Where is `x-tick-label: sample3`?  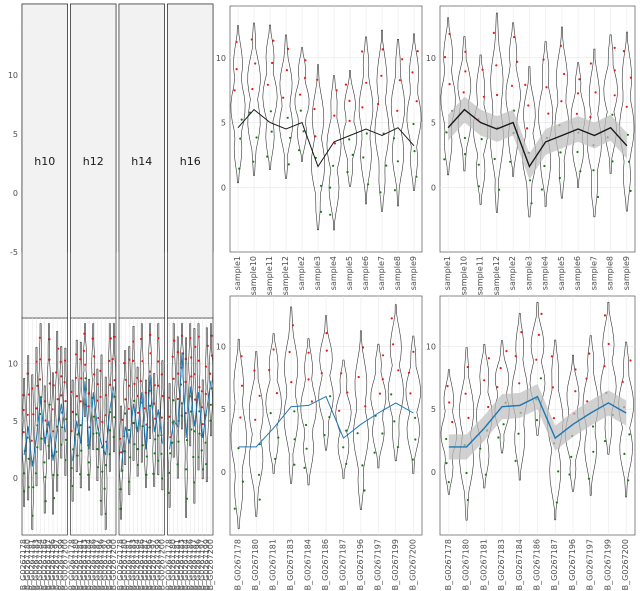
x-tick-label: sample3 is located at coordinates (317, 273).